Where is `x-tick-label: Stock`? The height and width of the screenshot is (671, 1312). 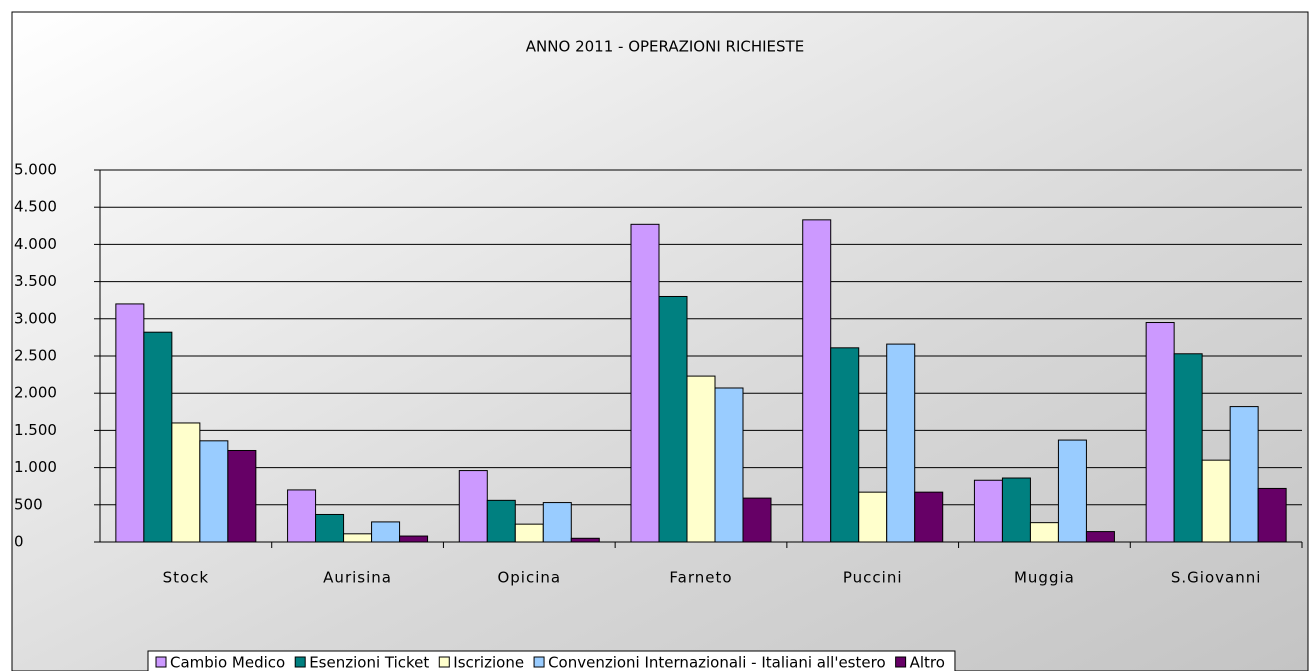 x-tick-label: Stock is located at coordinates (186, 578).